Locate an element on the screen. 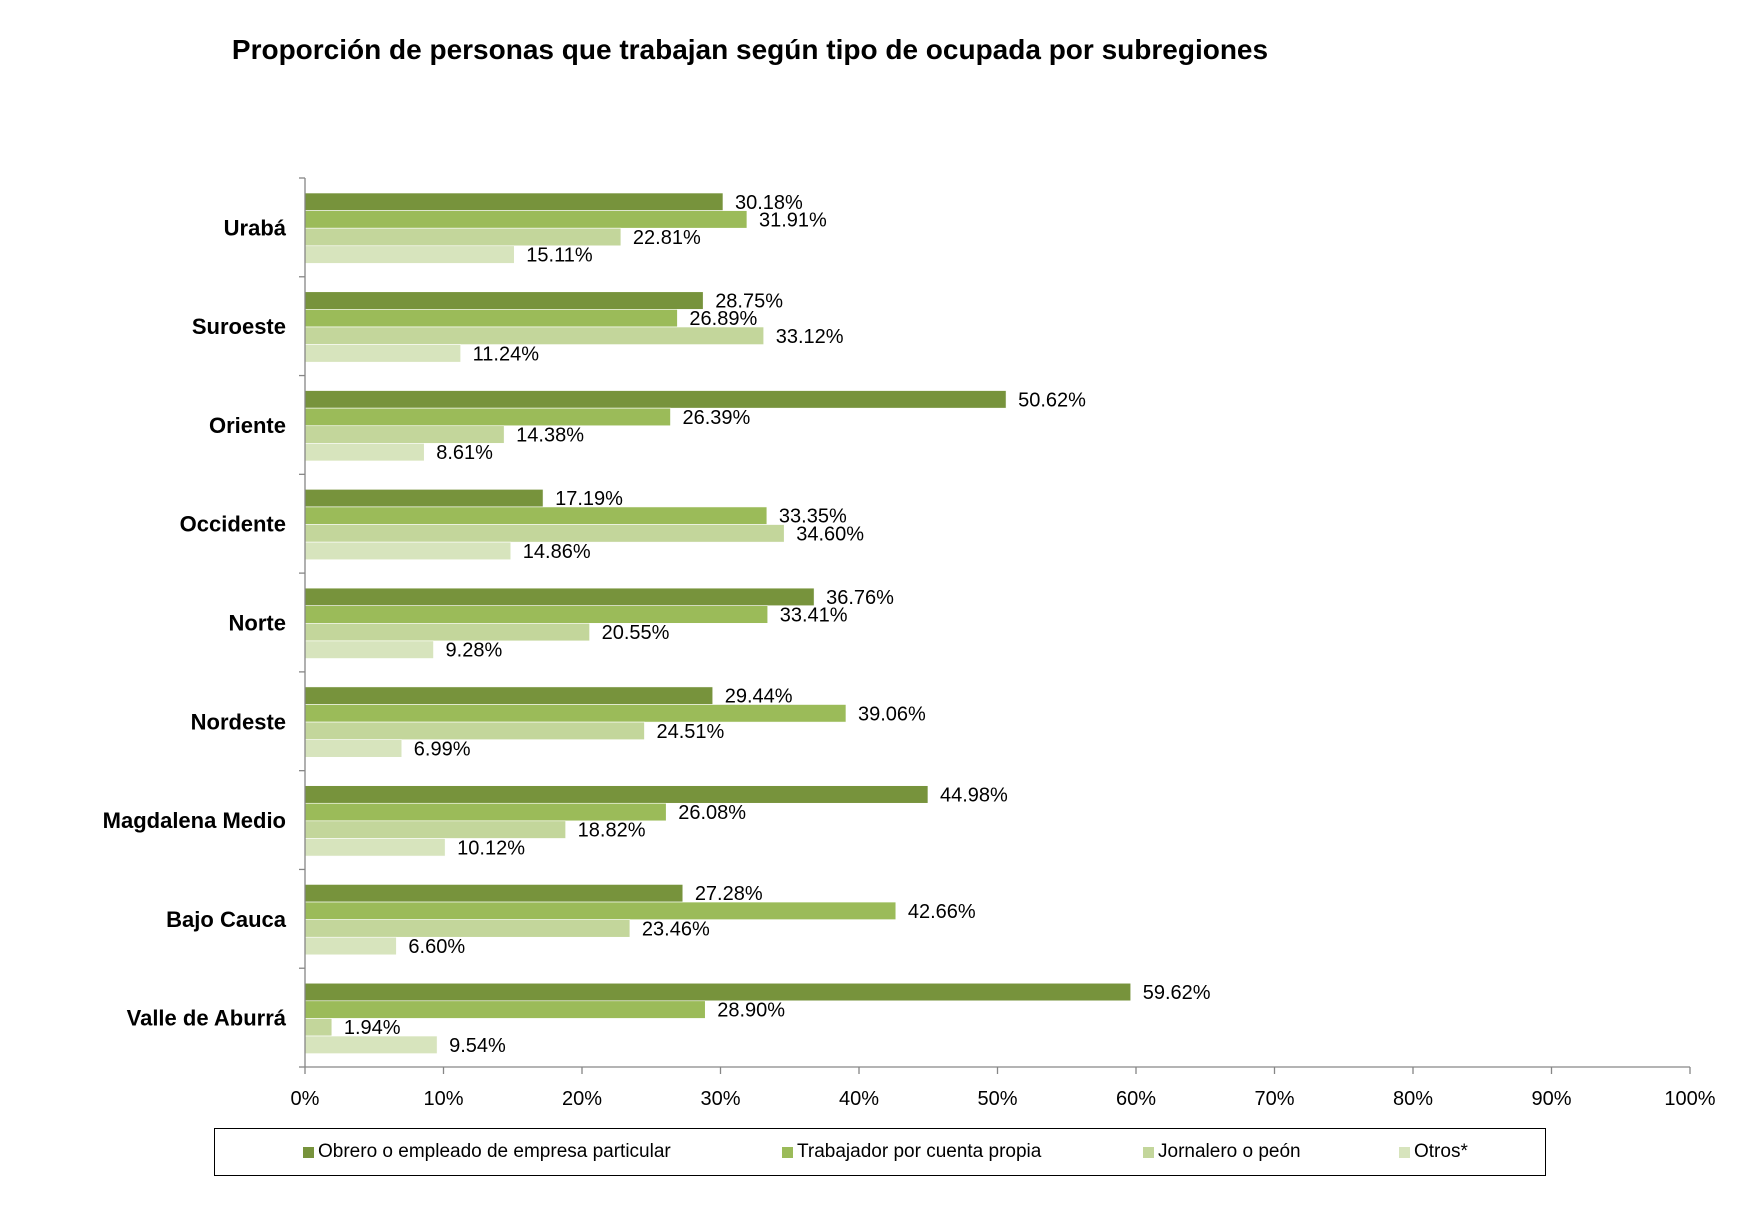 This screenshot has width=1748, height=1216. x-tick-label: 80% is located at coordinates (1413, 1099).